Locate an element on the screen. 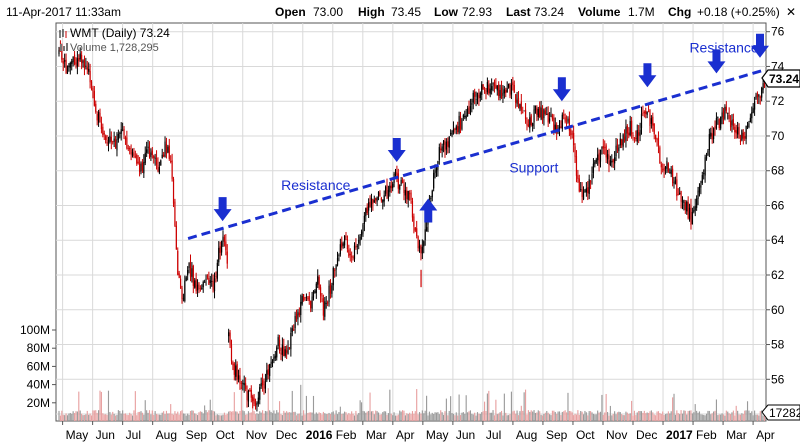 This screenshot has height=445, width=800. close-icon: ✕ is located at coordinates (791, 12).